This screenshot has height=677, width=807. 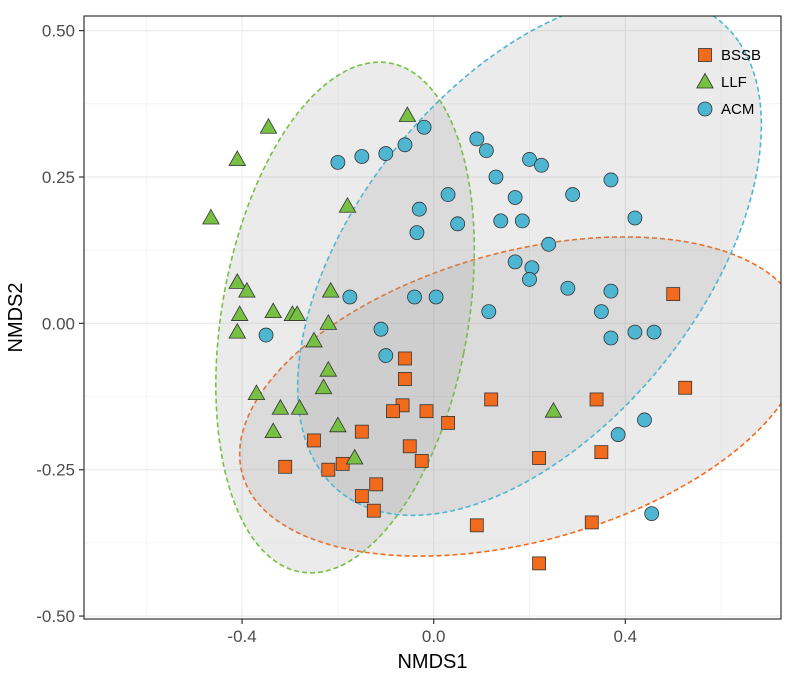 I want to click on y-axis-title: NMDS2, so click(x=16, y=317).